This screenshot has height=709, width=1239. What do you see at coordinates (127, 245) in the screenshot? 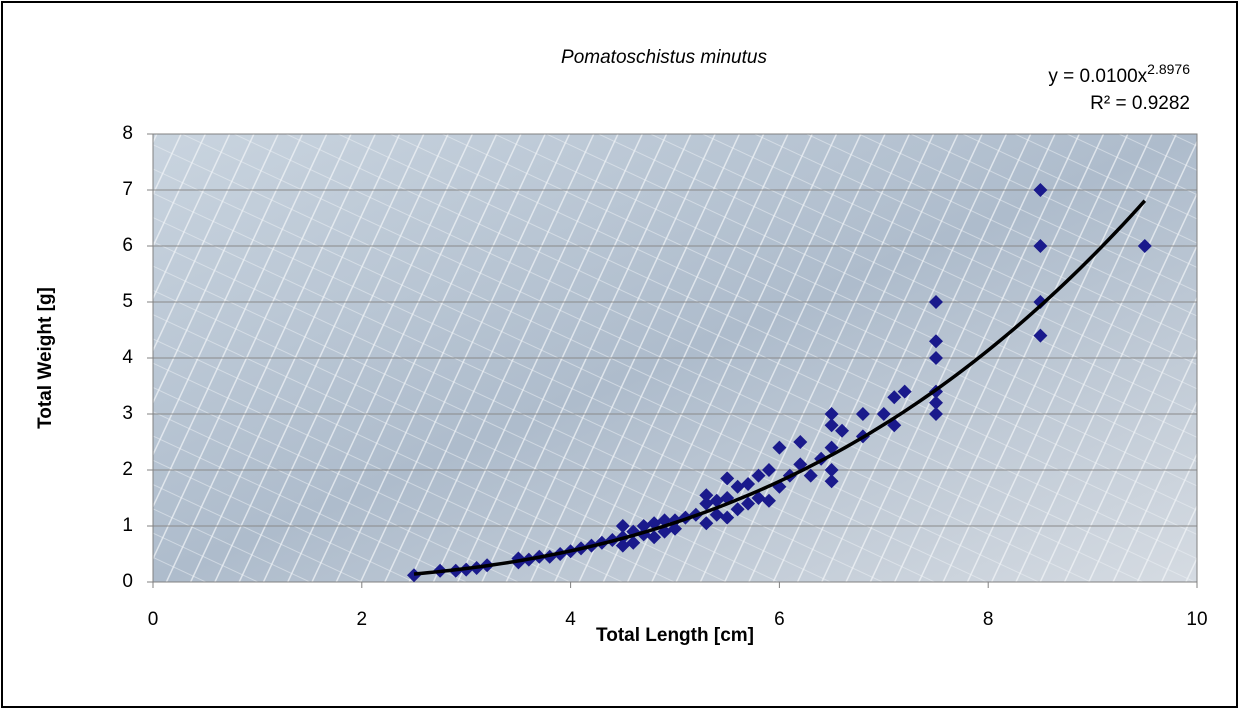
I see `y-tick-label: 6` at bounding box center [127, 245].